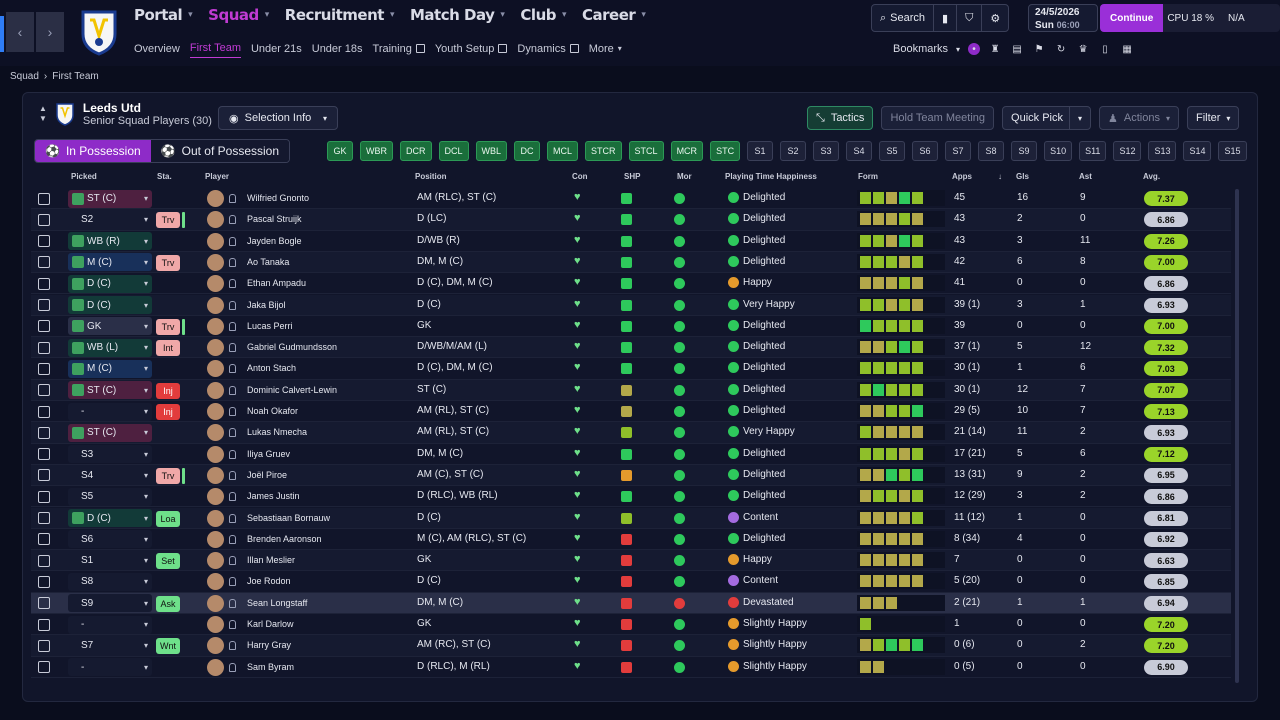  Describe the element at coordinates (274, 219) in the screenshot. I see `player-name: Pascal Struijk` at that location.